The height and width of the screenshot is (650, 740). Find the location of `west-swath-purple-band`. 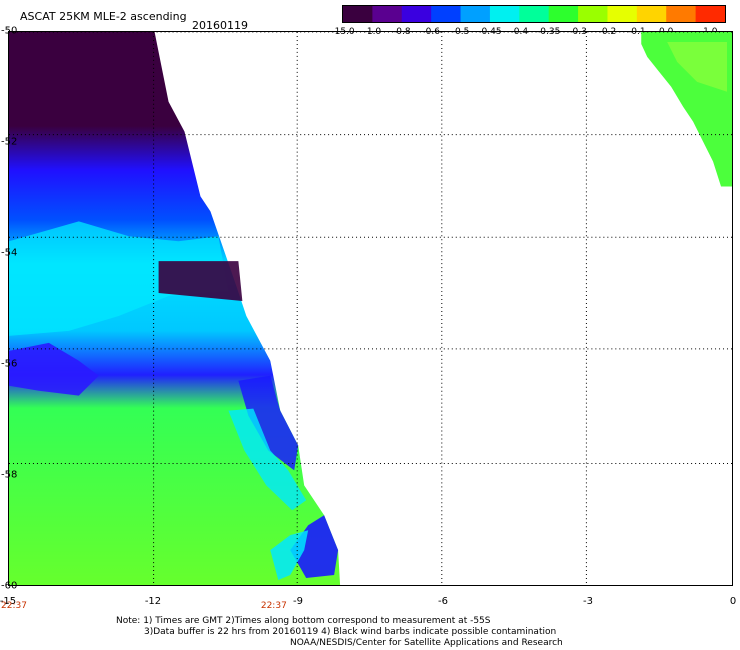

west-swath-purple-band is located at coordinates (200, 281).